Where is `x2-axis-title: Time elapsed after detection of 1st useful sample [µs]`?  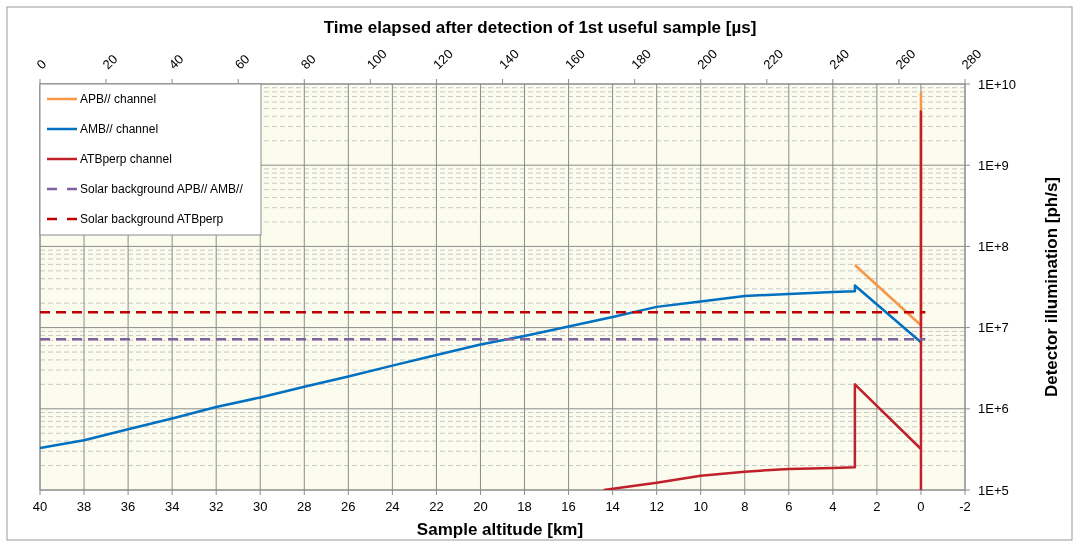 x2-axis-title: Time elapsed after detection of 1st useful sample [µs] is located at coordinates (540, 27).